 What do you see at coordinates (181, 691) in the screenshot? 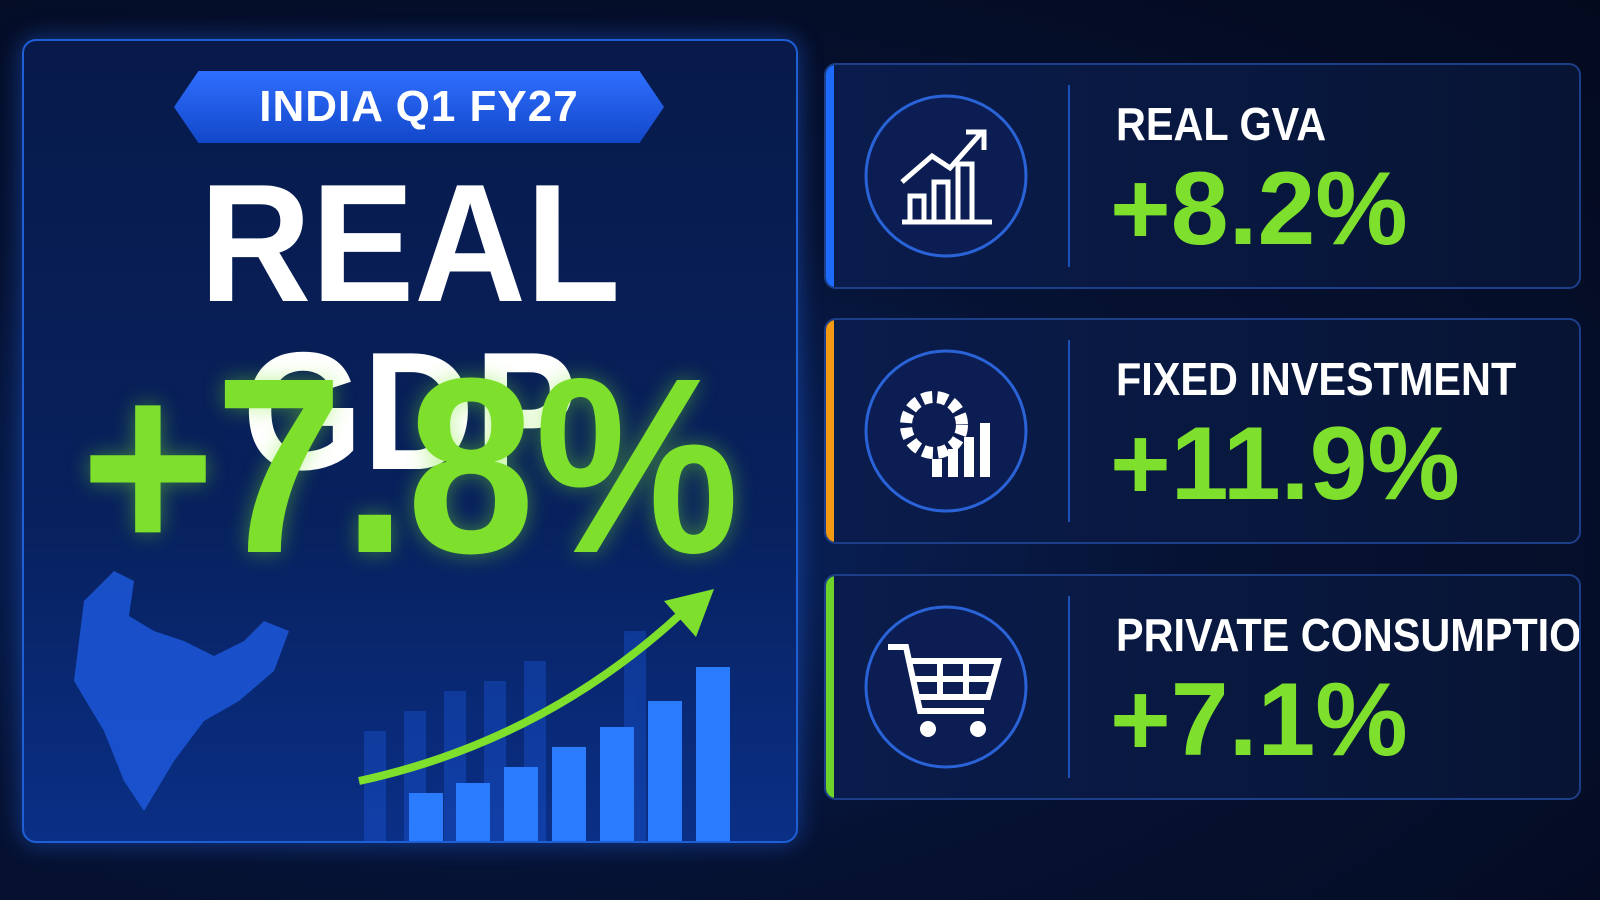
I see `map` at bounding box center [181, 691].